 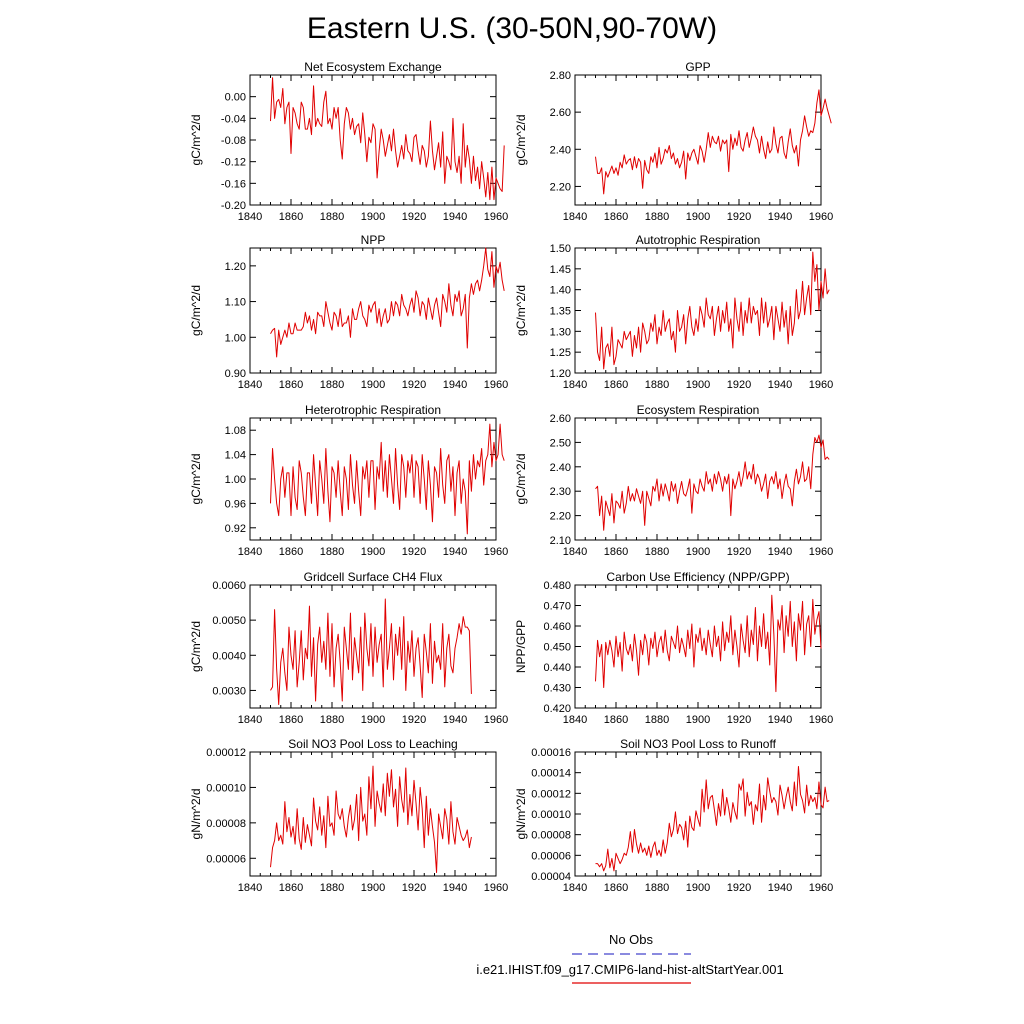 What do you see at coordinates (560, 353) in the screenshot?
I see `y-tick-label: 1.25` at bounding box center [560, 353].